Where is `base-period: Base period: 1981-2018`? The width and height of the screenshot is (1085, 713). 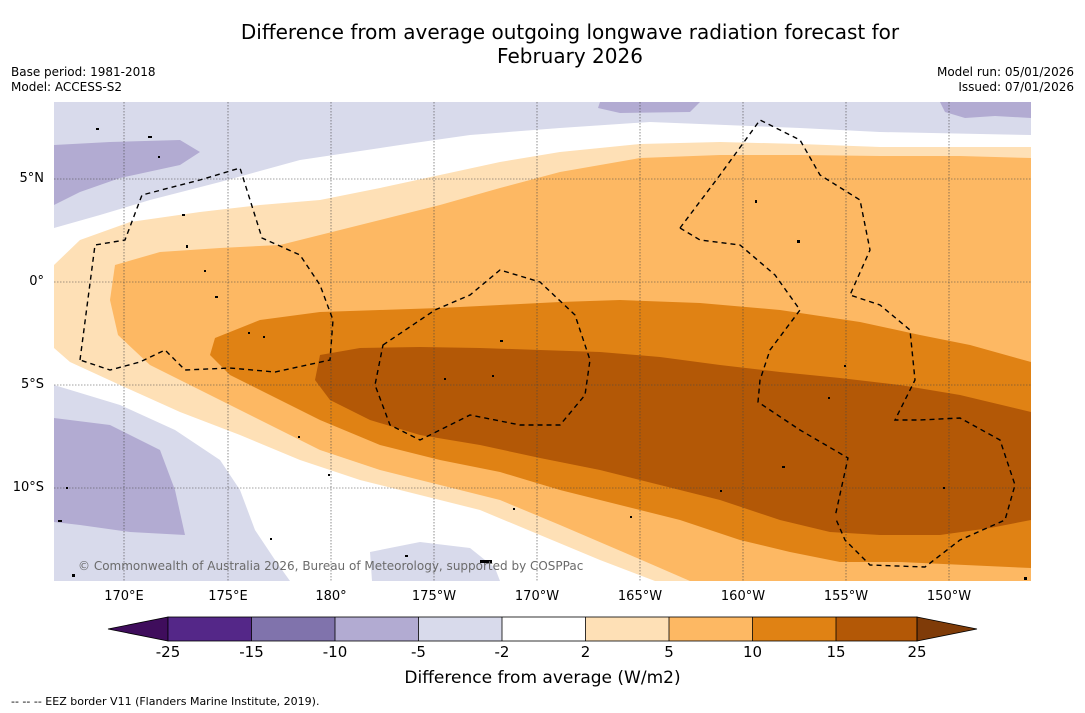
base-period: Base period: 1981-2018 is located at coordinates (83, 72).